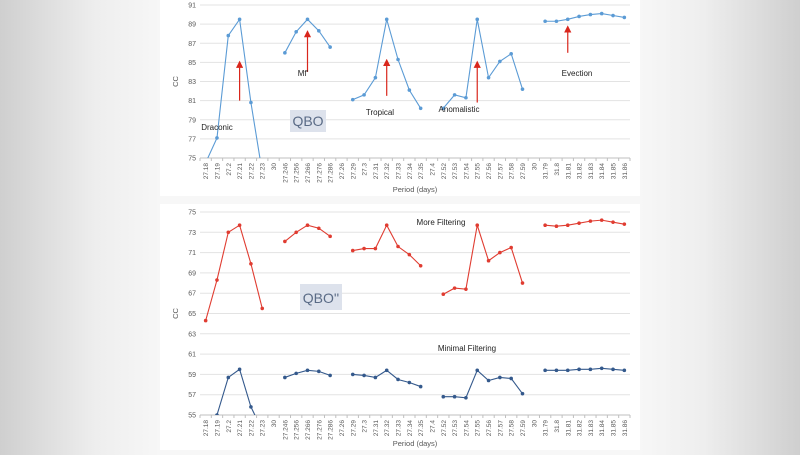 This screenshot has height=455, width=800. What do you see at coordinates (192, 416) in the screenshot?
I see `y-tick-label: 55` at bounding box center [192, 416].